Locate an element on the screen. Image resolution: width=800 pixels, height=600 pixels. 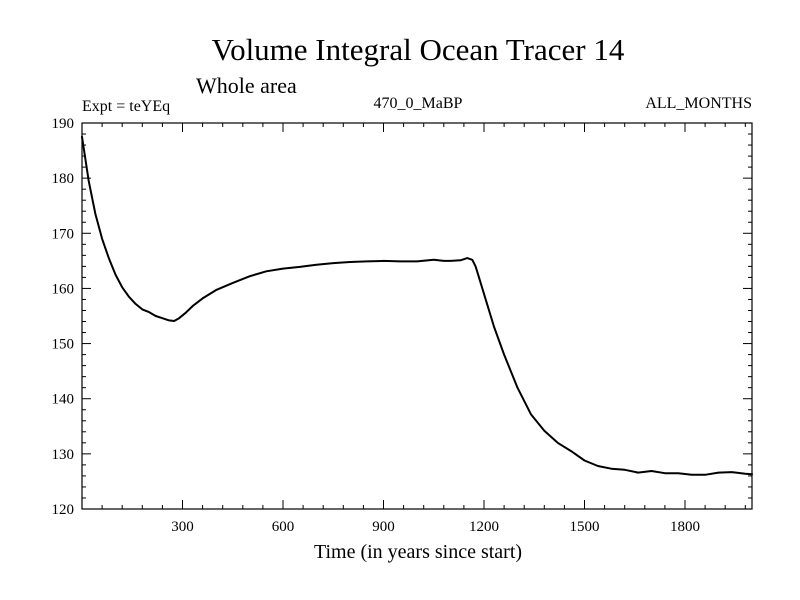
y-tick-label: 120 is located at coordinates (63, 510).